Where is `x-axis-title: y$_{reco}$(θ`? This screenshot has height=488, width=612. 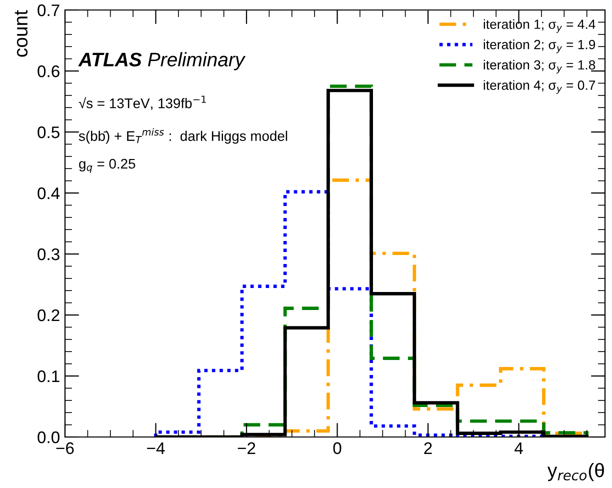 x-axis-title: y$_{reco}$(θ is located at coordinates (575, 472).